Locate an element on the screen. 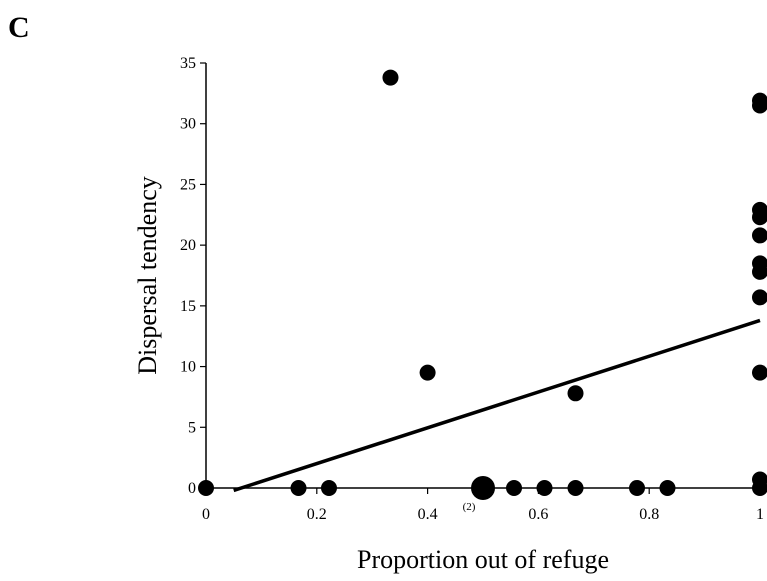  x-tick-label: 1 is located at coordinates (760, 514).